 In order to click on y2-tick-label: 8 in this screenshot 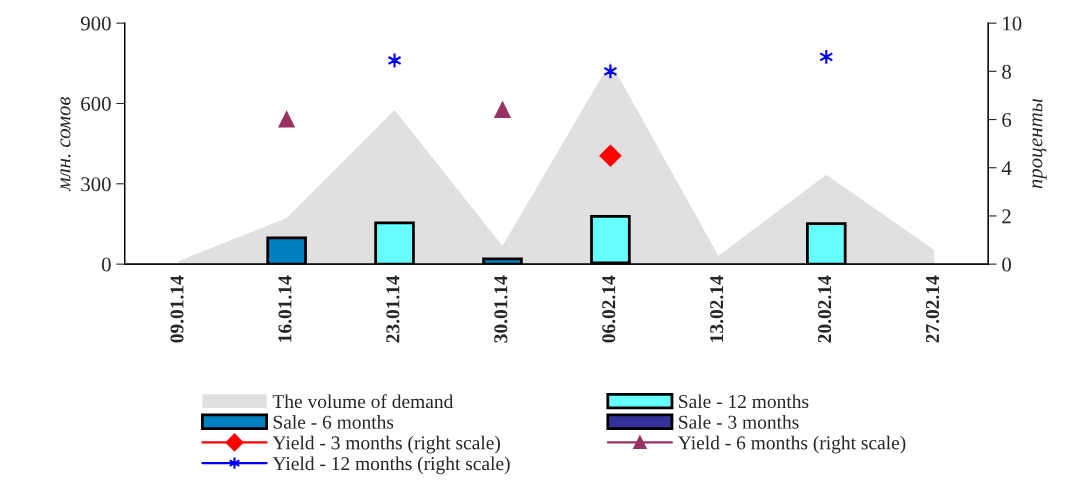, I will do `click(1006, 71)`.